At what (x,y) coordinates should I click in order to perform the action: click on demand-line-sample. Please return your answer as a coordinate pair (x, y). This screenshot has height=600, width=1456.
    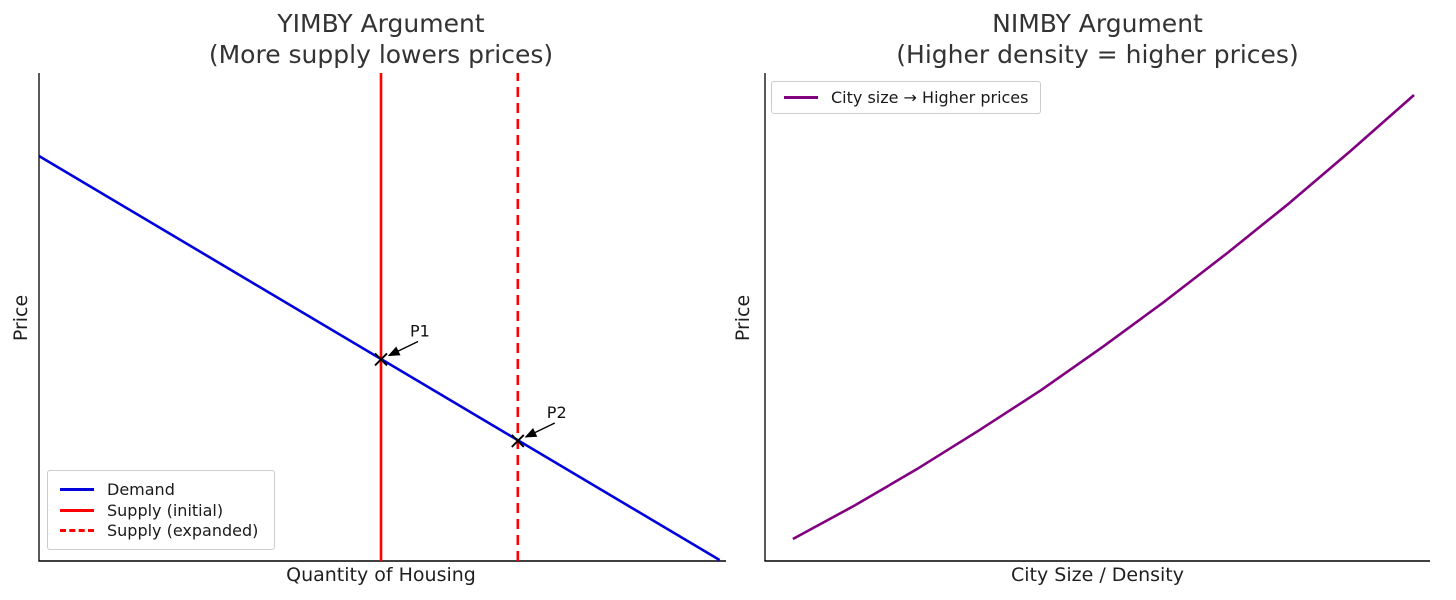
    Looking at the image, I should click on (77, 489).